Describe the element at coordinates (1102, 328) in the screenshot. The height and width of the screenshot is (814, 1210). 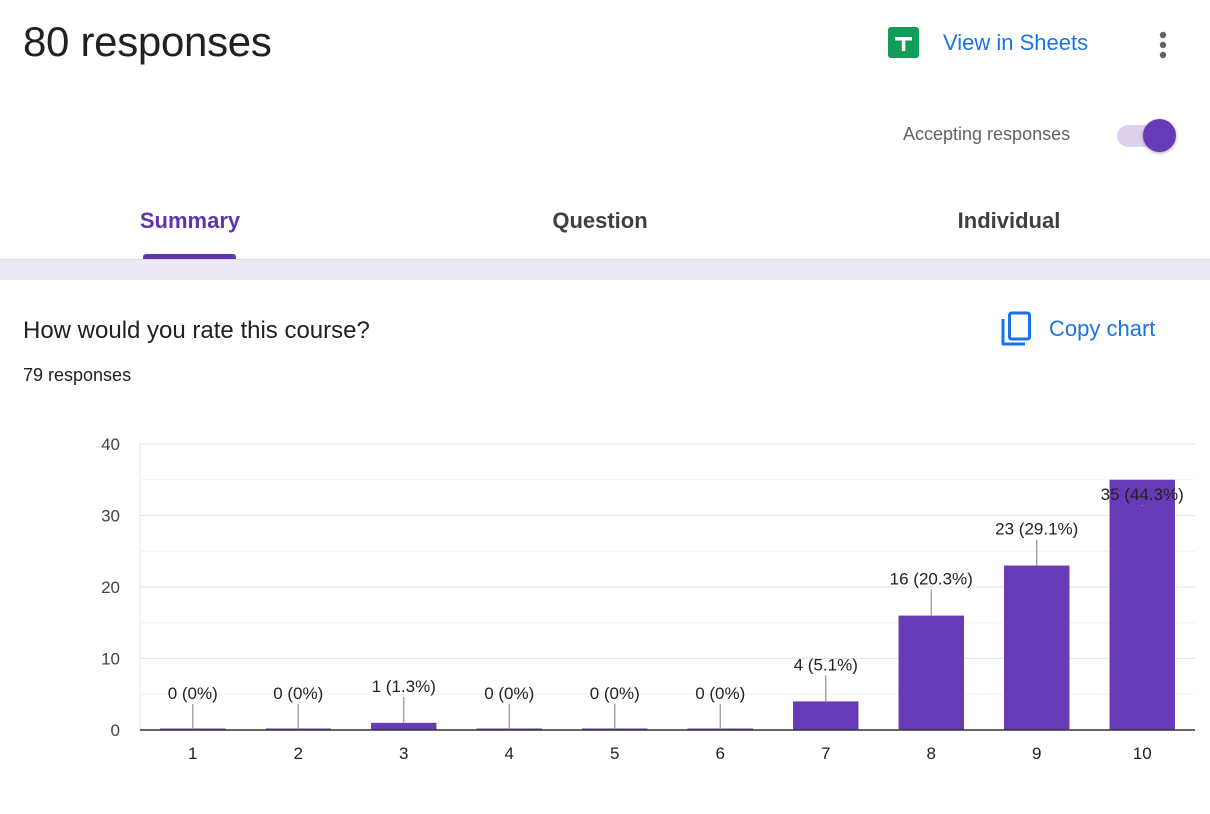
I see `copy-chart-label: Copy chart` at that location.